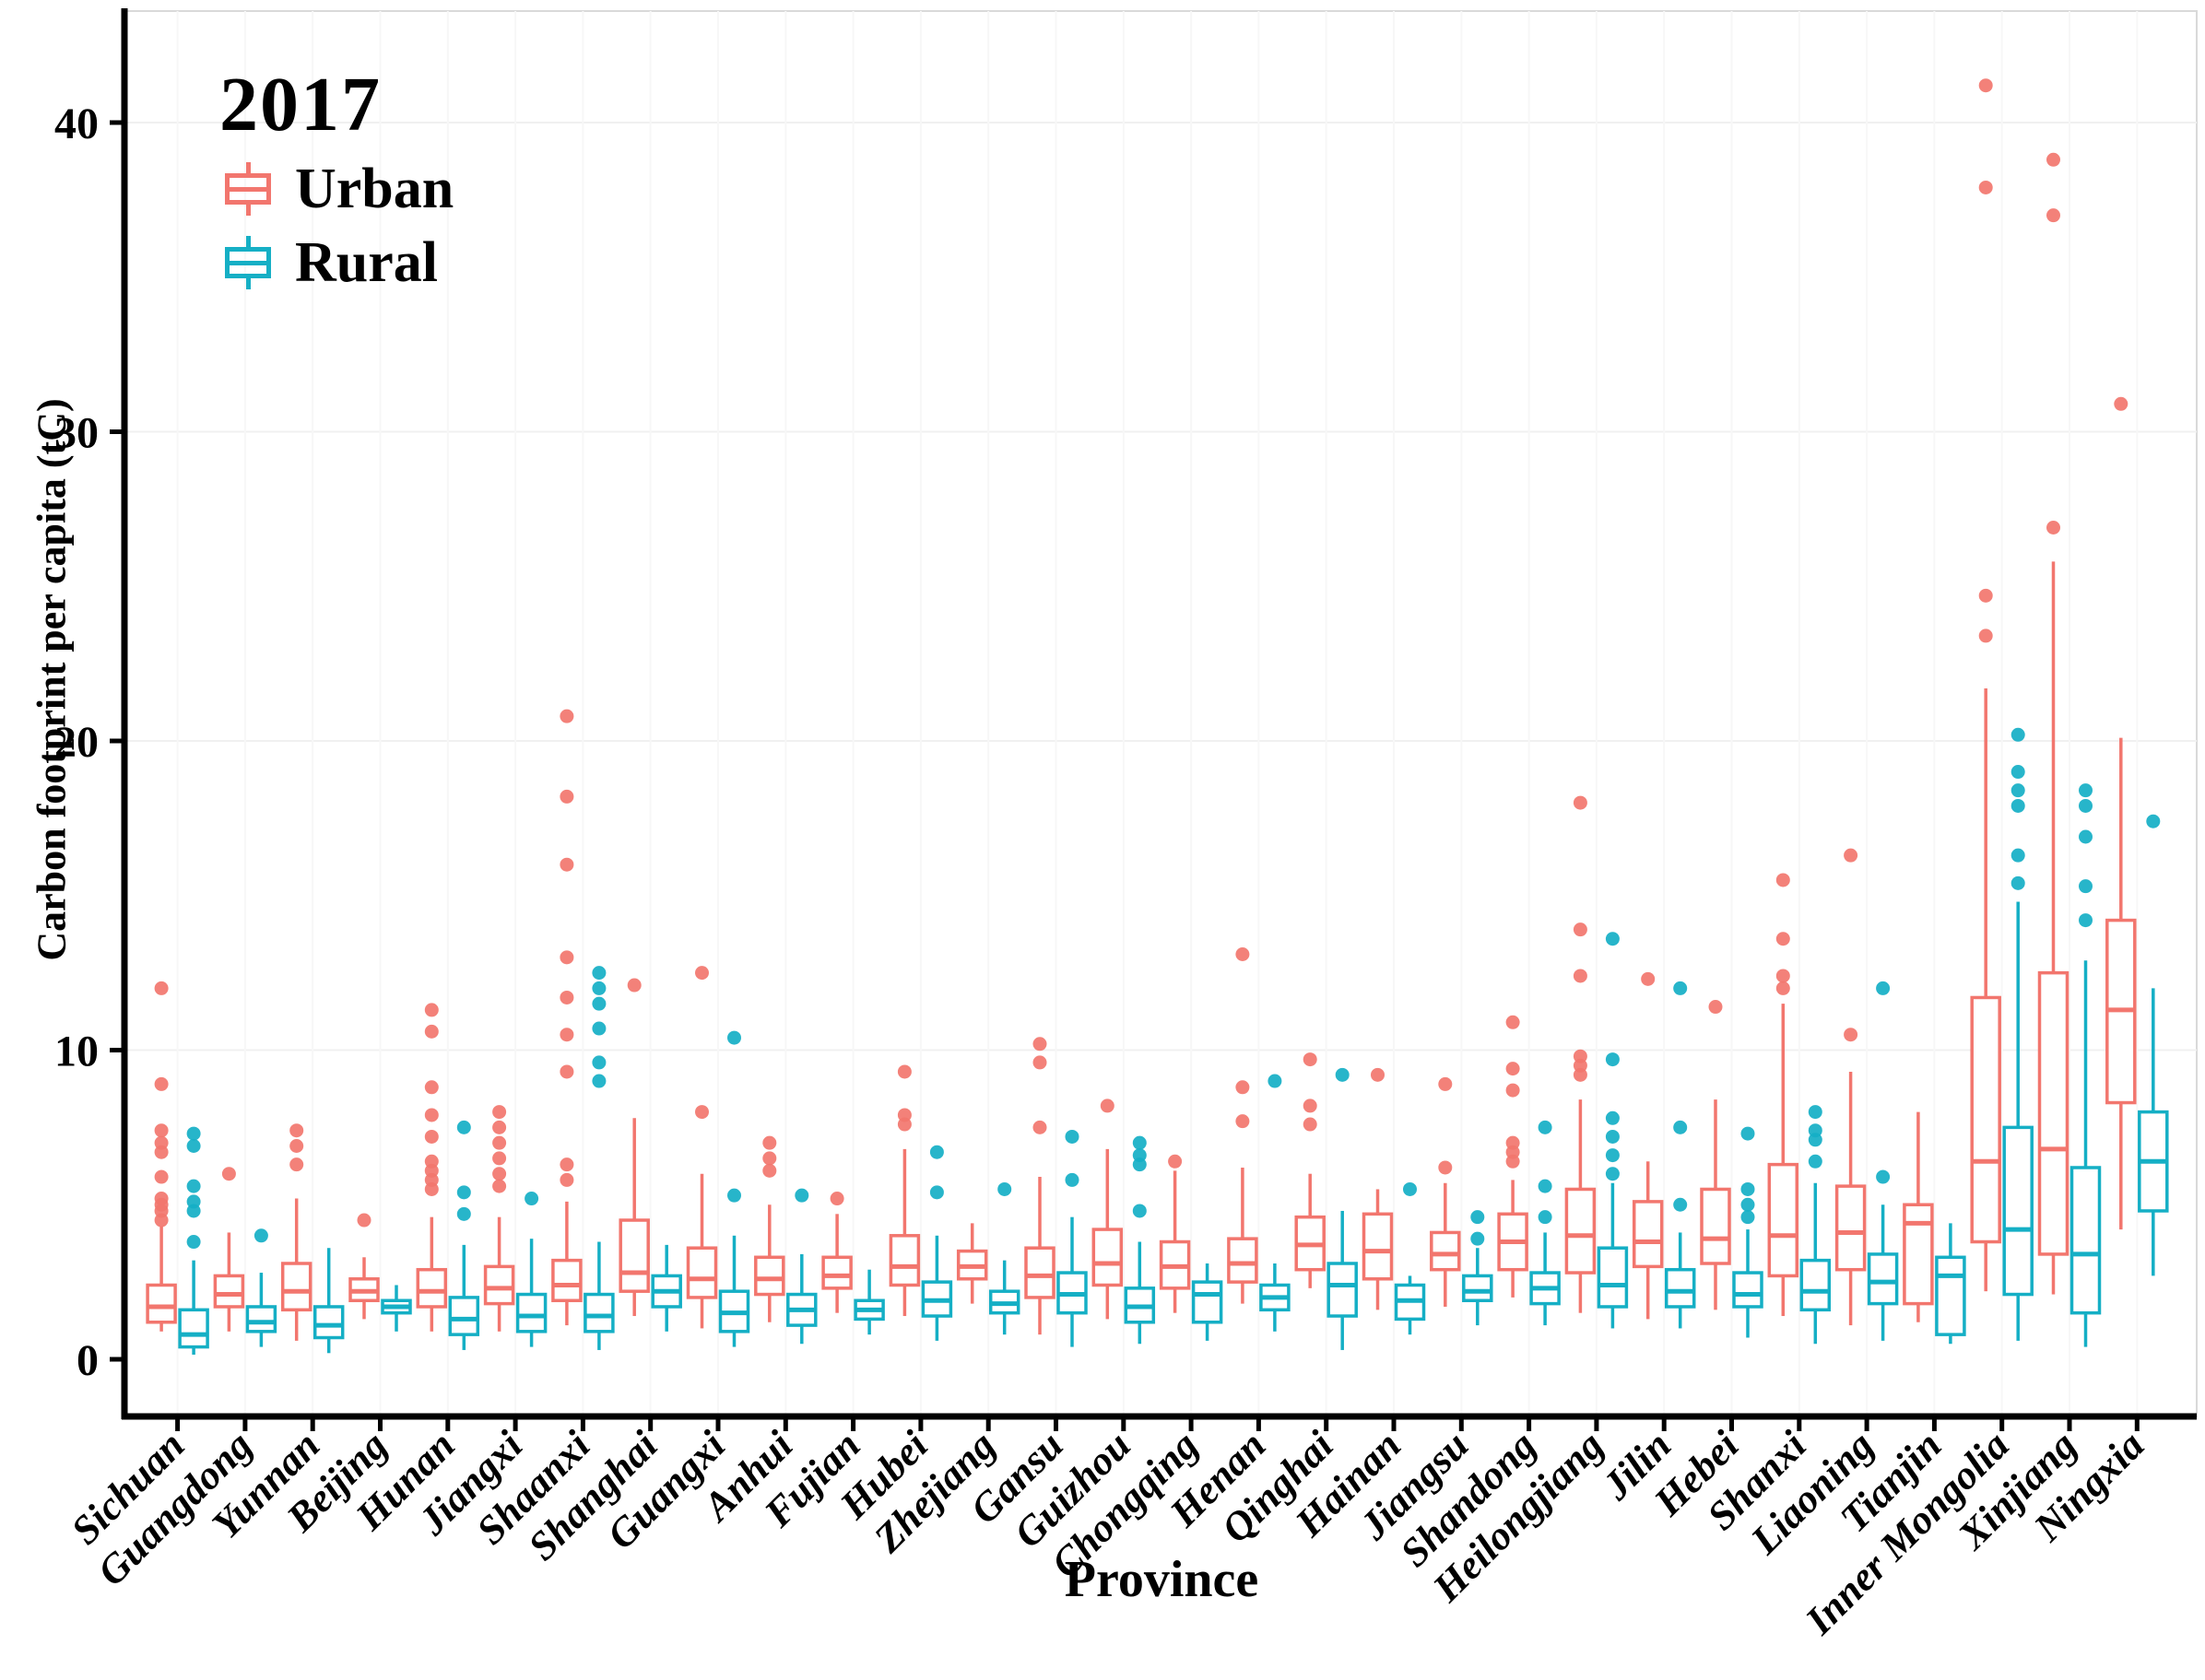 This screenshot has height=1680, width=2205. I want to click on y-tick-label: 30, so click(76, 432).